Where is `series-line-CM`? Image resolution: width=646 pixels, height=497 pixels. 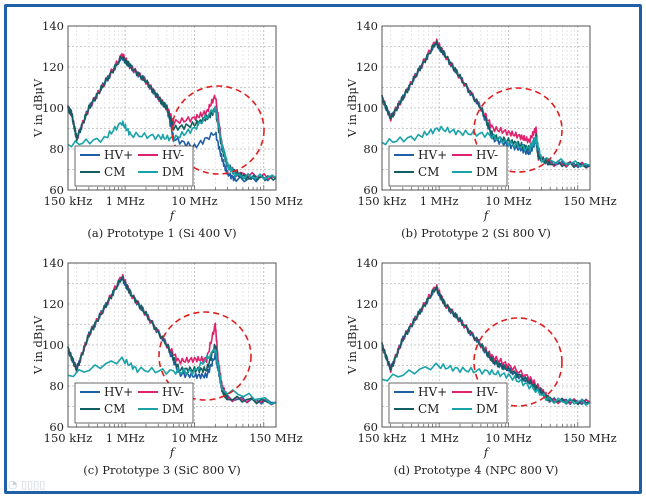
series-line-CM is located at coordinates (486, 345).